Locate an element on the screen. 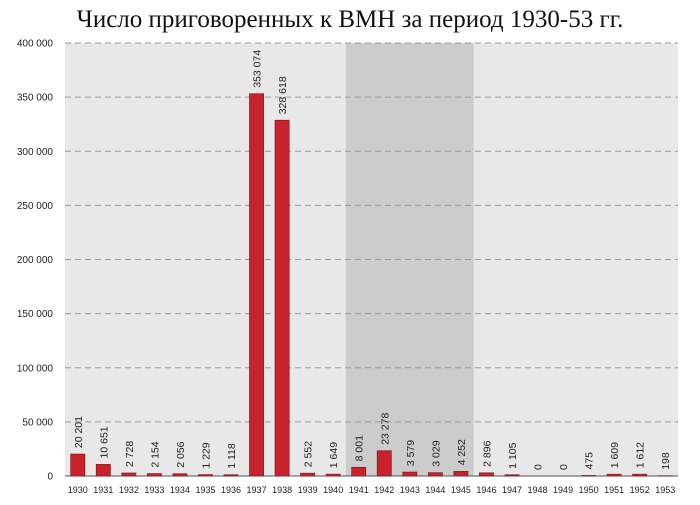  x-tick-label: 1936 is located at coordinates (231, 490).